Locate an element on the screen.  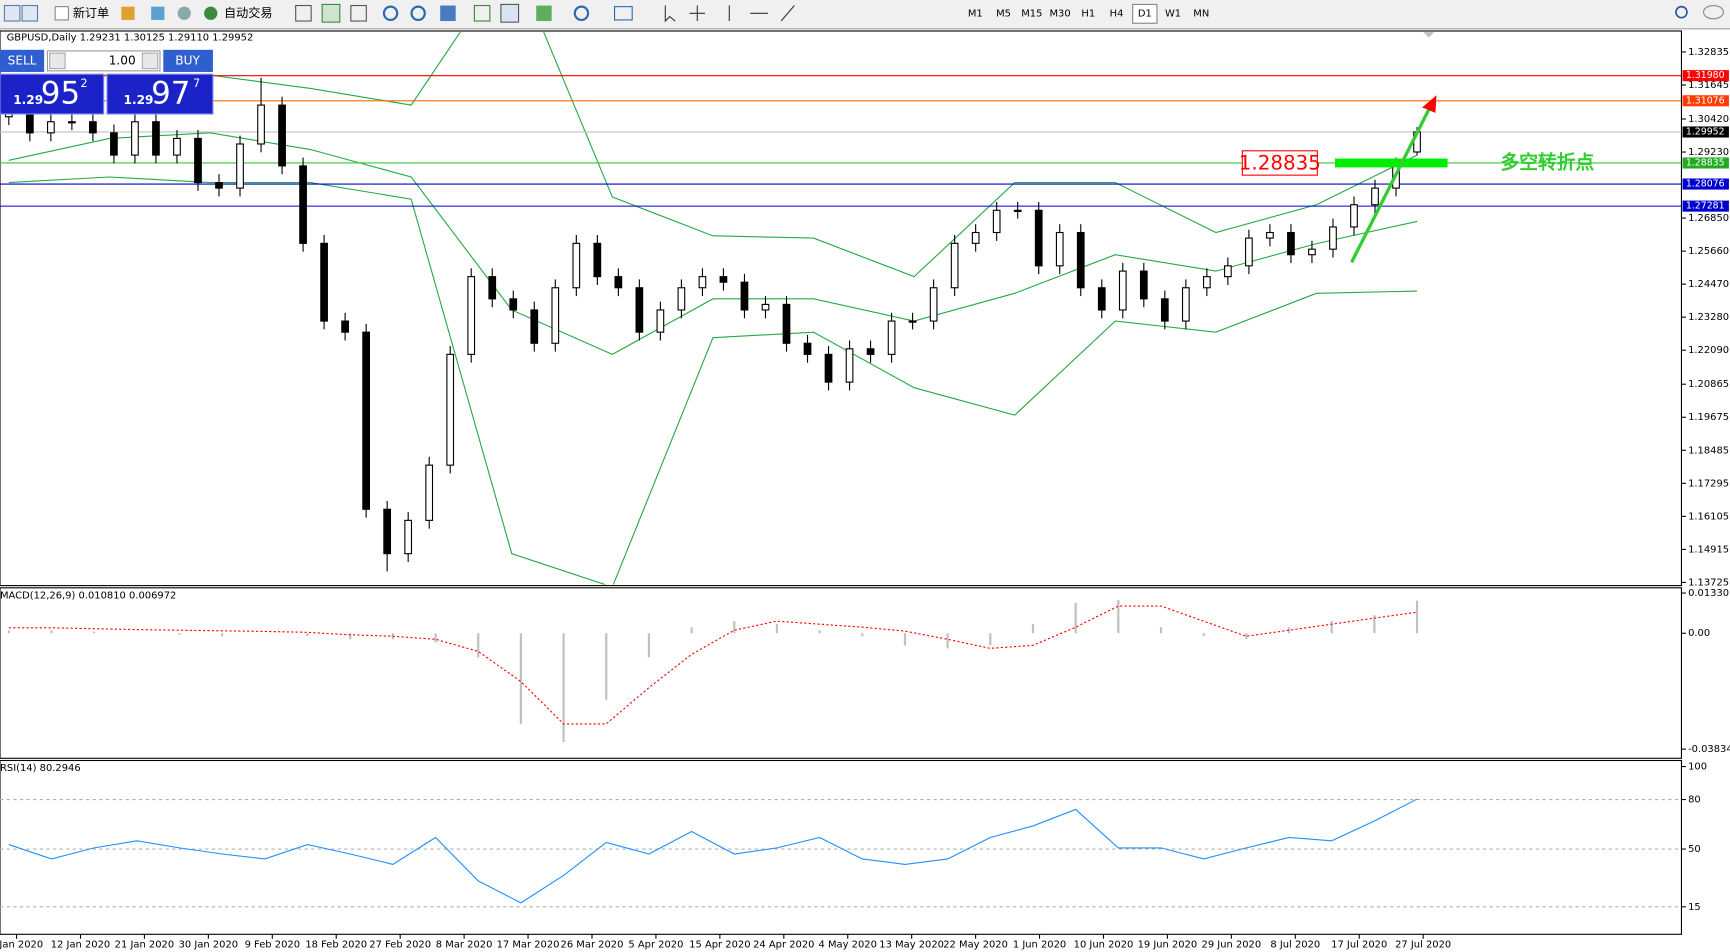
x-tick-label: 13 May 2020 is located at coordinates (911, 944).